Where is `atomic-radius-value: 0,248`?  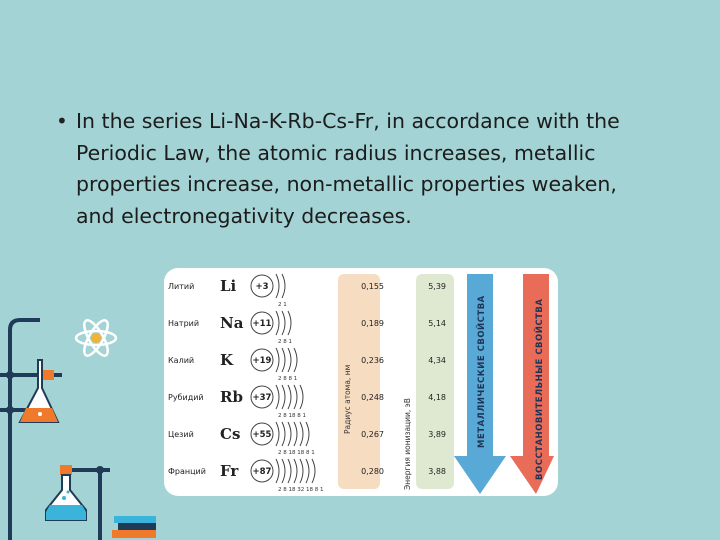 atomic-radius-value: 0,248 is located at coordinates (372, 397).